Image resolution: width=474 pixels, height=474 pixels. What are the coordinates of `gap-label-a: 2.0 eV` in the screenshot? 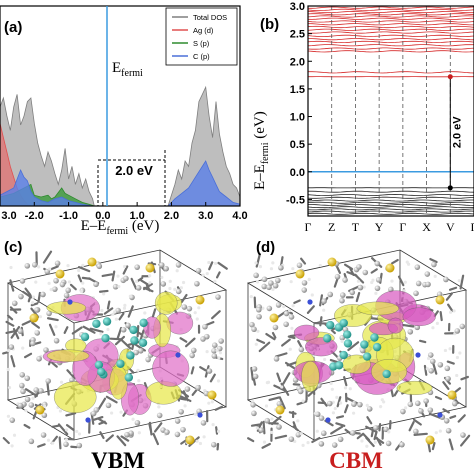 It's located at (134, 170).